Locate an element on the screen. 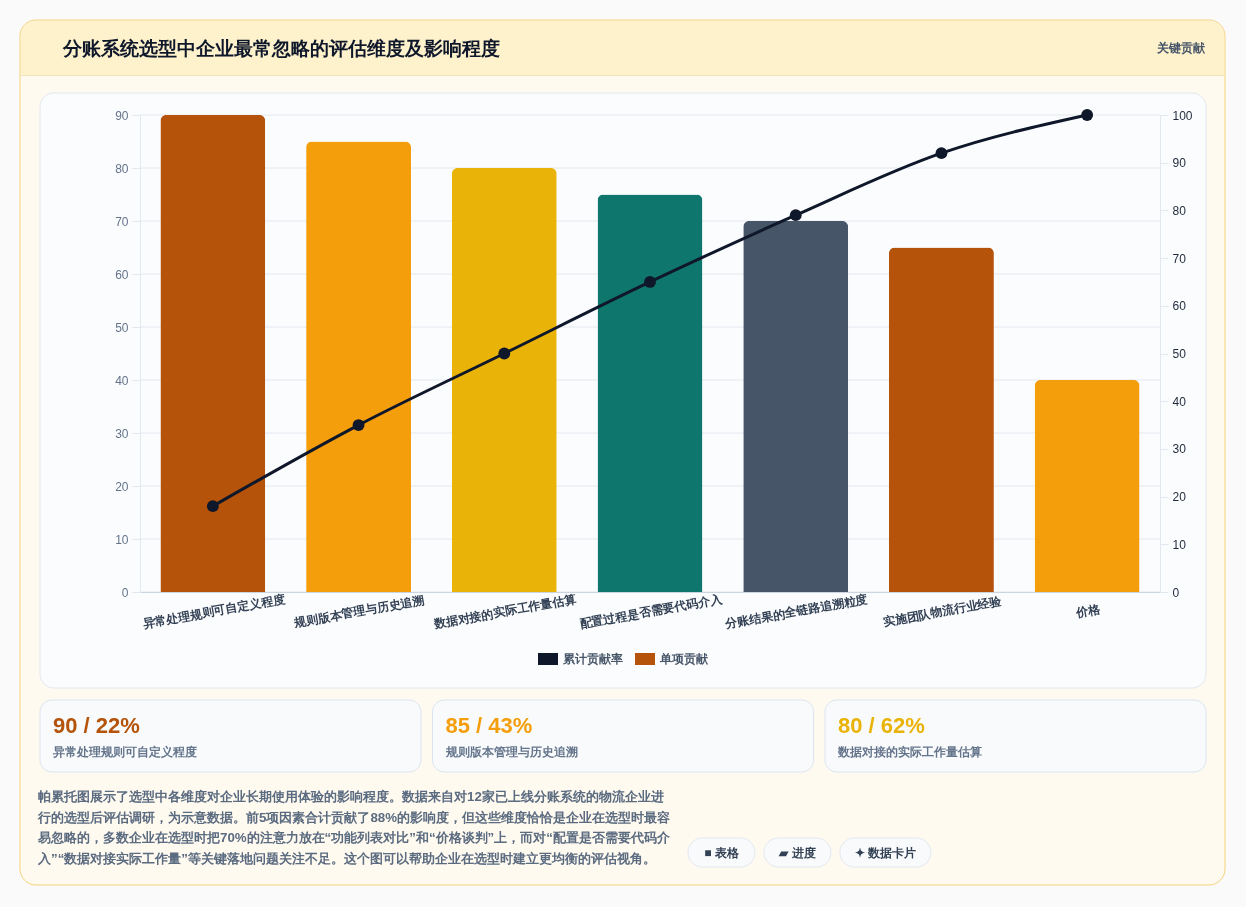  y-tick-label: 0 is located at coordinates (125, 592).